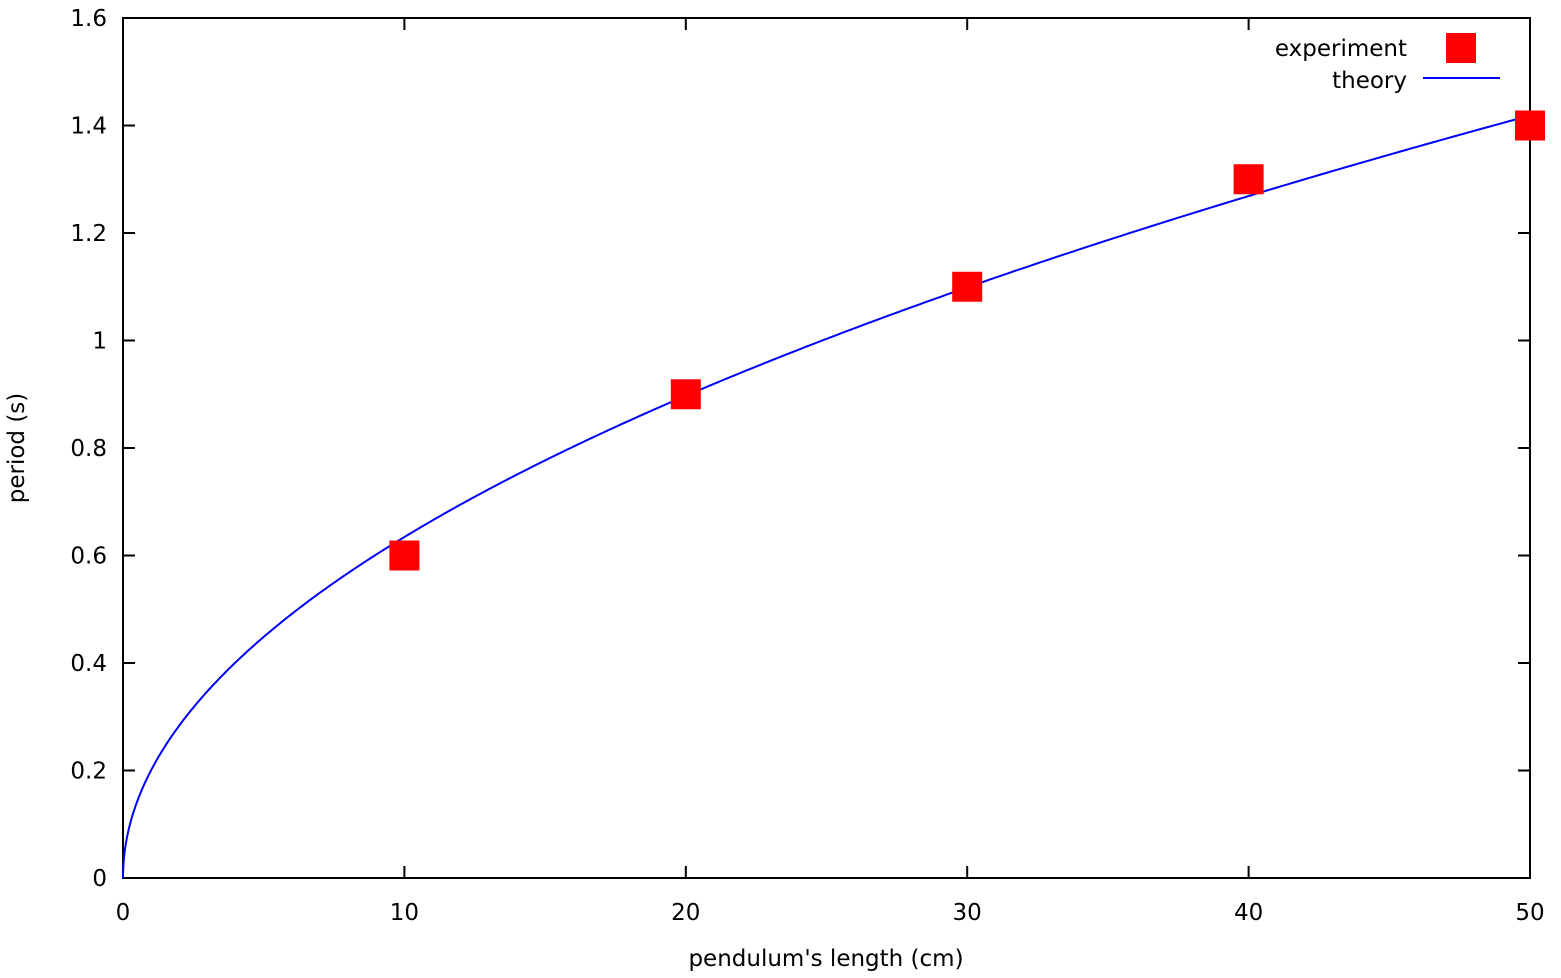 The width and height of the screenshot is (1561, 978). What do you see at coordinates (825, 959) in the screenshot?
I see `x-axis-title: pendulum's length (cm)` at bounding box center [825, 959].